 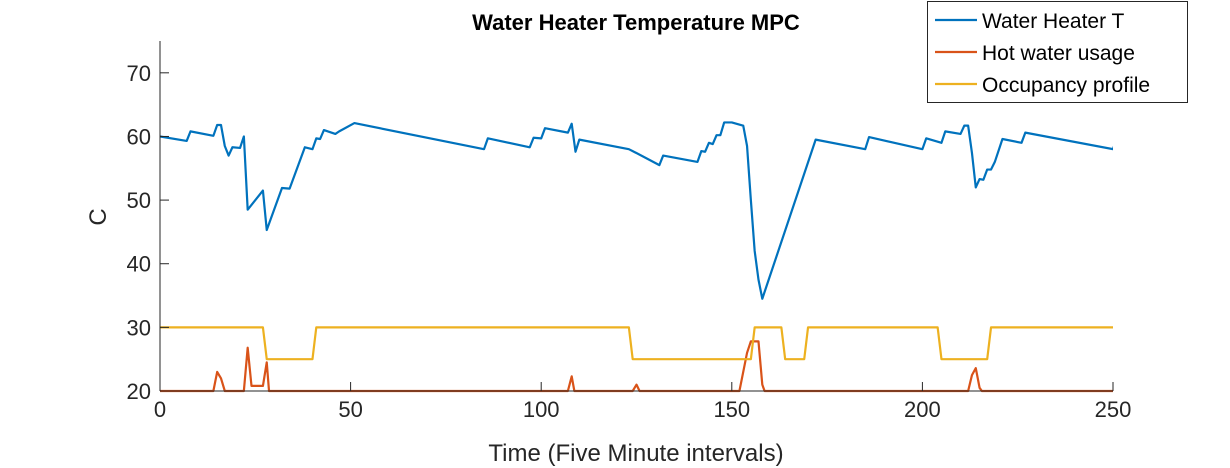 What do you see at coordinates (1113, 409) in the screenshot?
I see `x-tick-label: 250` at bounding box center [1113, 409].